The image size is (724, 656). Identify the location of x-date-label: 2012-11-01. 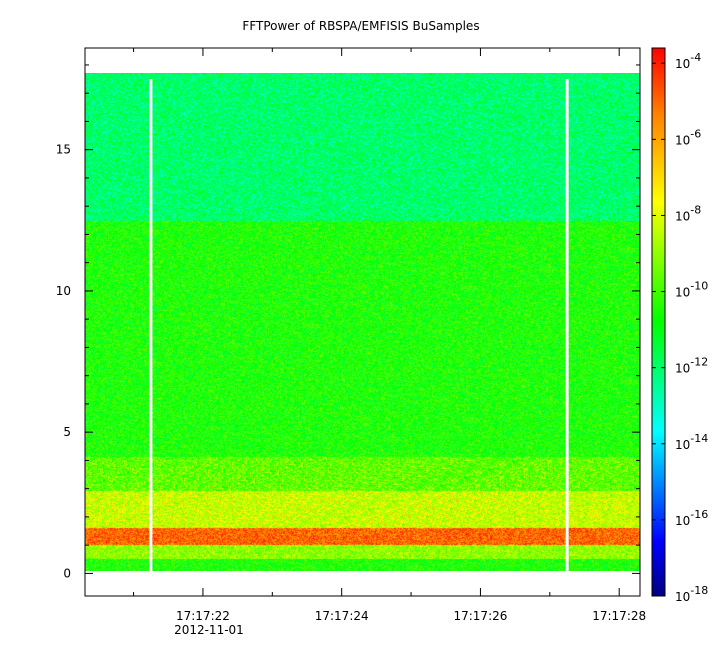
(209, 630).